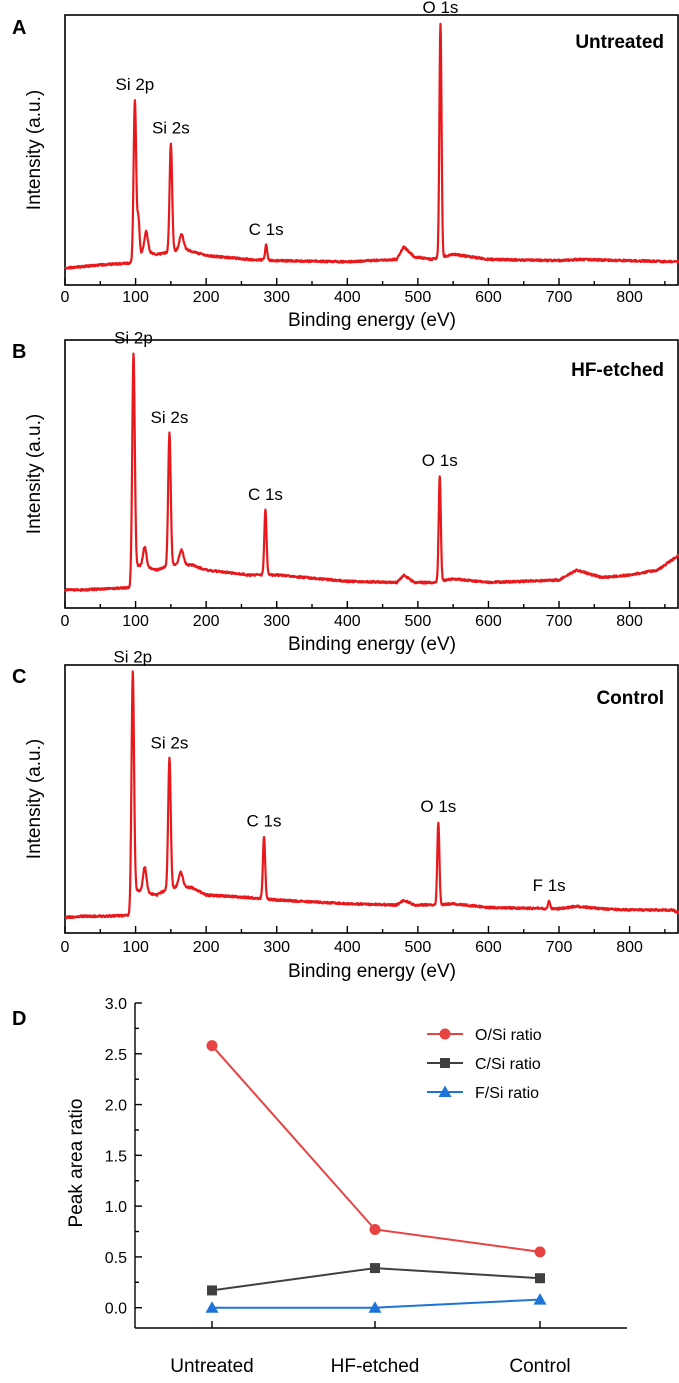 Image resolution: width=679 pixels, height=1383 pixels. What do you see at coordinates (116, 1156) in the screenshot?
I see `y-tick-label: 1.5` at bounding box center [116, 1156].